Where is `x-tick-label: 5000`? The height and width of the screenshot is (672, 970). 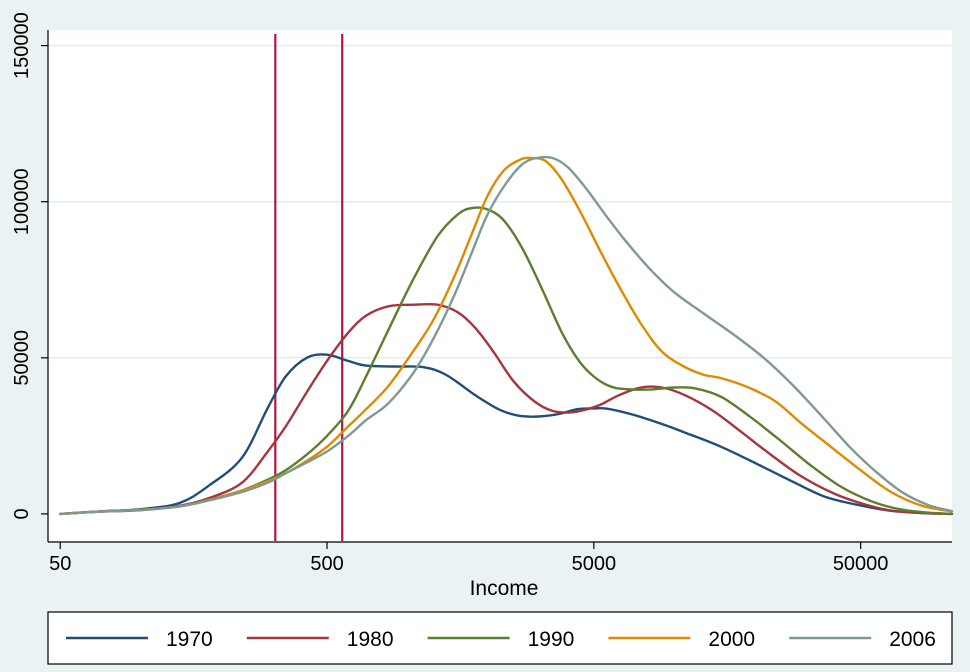 x-tick-label: 5000 is located at coordinates (594, 564).